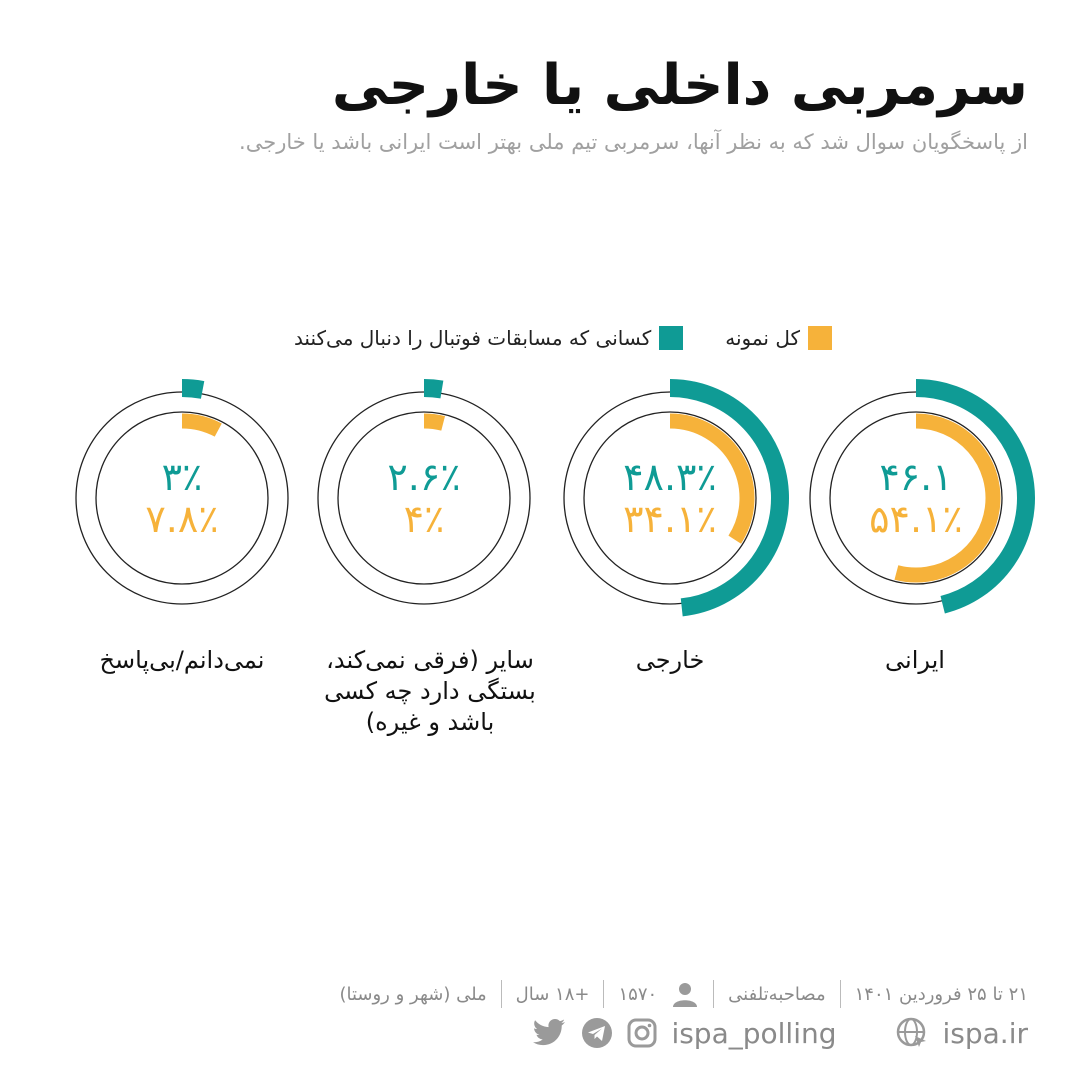 Image resolution: width=1080 pixels, height=1080 pixels. Describe the element at coordinates (413, 994) in the screenshot. I see `footer-scope: ملی (شهر و روستا)` at that location.